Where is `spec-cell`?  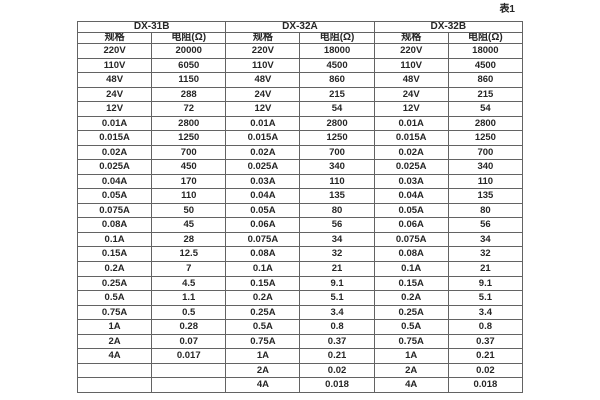 spec-cell is located at coordinates (114, 370).